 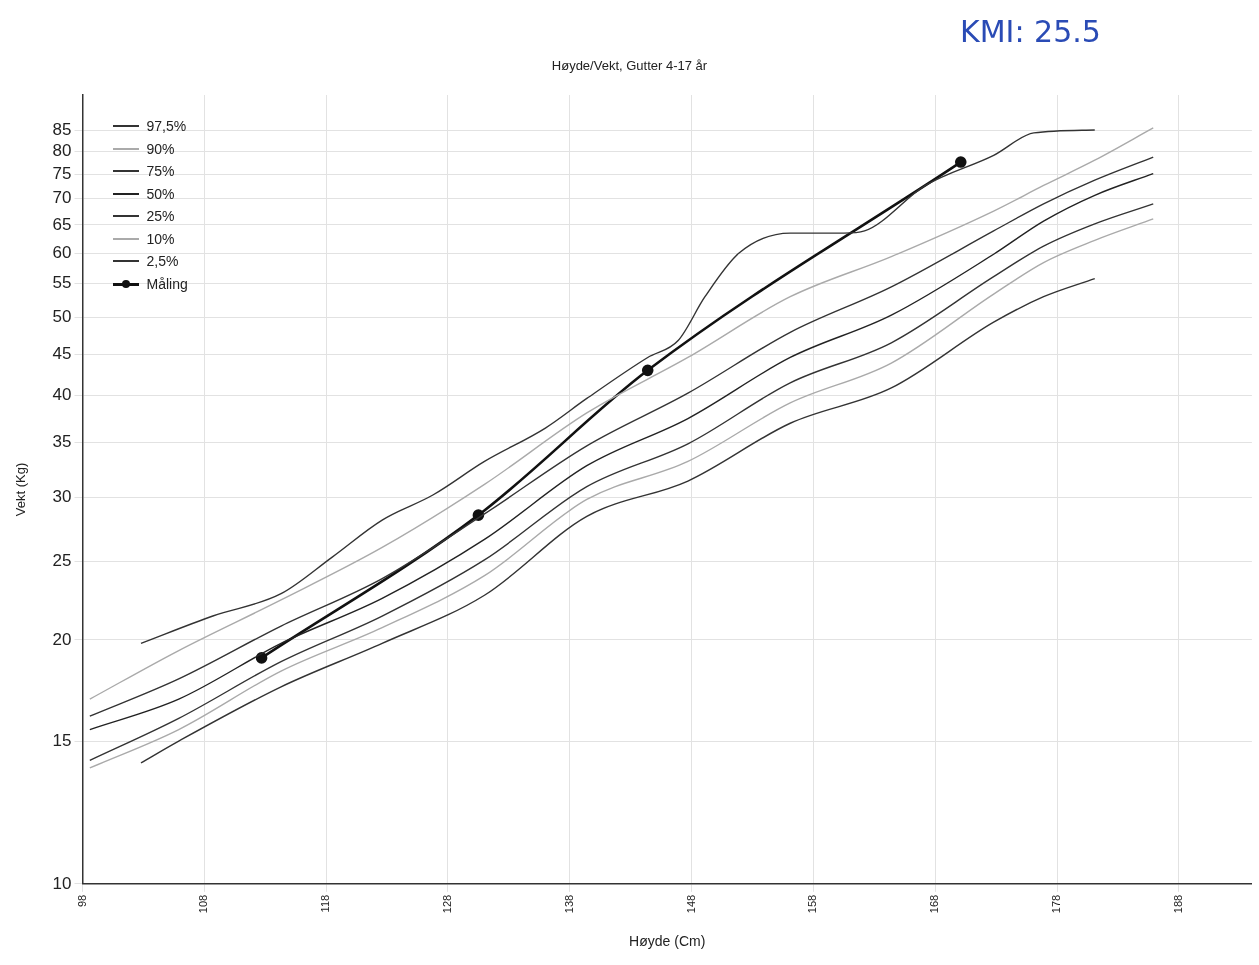 What do you see at coordinates (62, 740) in the screenshot?
I see `y-tick-label: 15` at bounding box center [62, 740].